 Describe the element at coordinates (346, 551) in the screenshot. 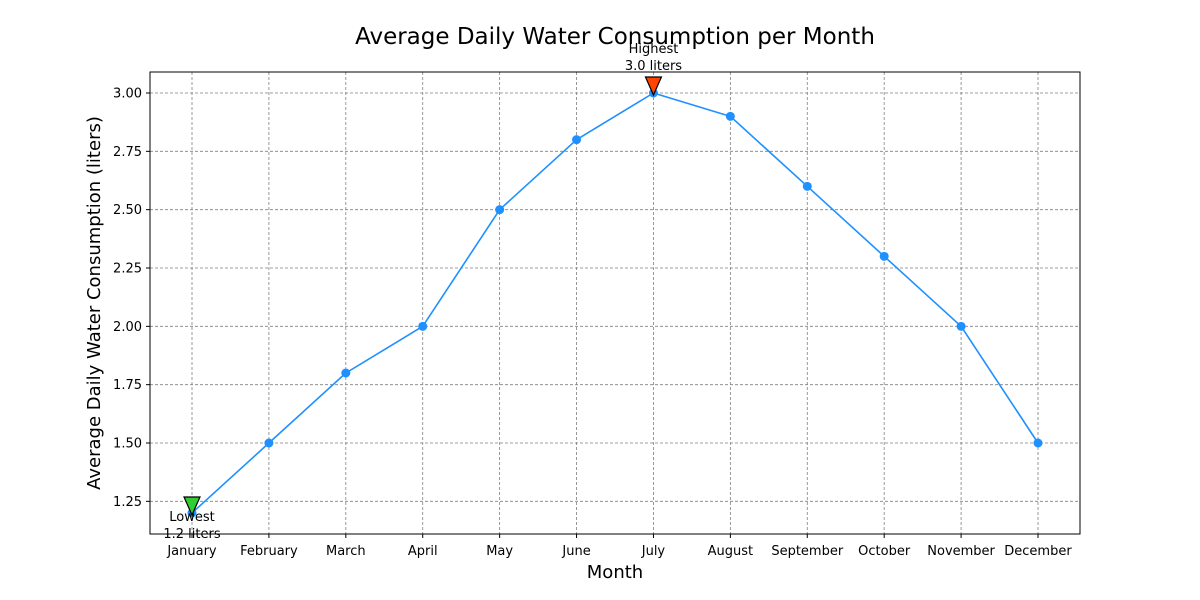

I see `x-tick-label: March` at that location.